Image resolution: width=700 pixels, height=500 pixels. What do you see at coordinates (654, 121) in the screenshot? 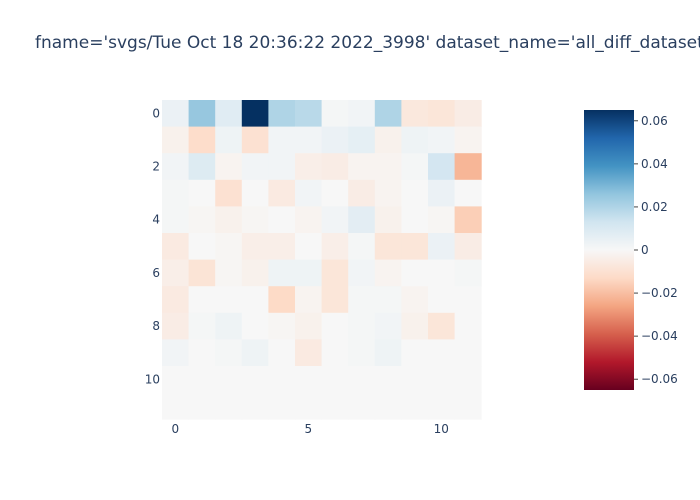
I see `colorbar-tick-label: 0.06` at bounding box center [654, 121].